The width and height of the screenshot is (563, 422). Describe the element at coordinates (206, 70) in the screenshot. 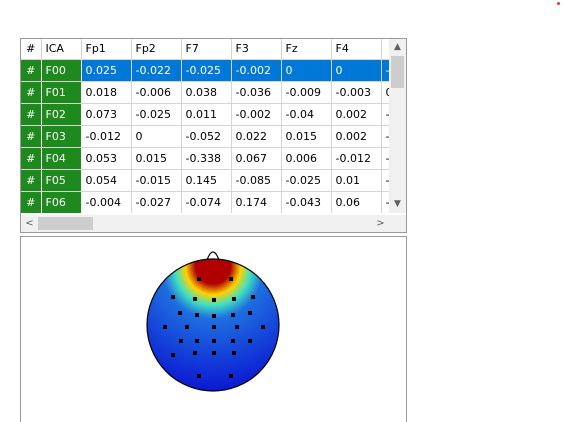

I see `cell-f7: -0.025` at that location.